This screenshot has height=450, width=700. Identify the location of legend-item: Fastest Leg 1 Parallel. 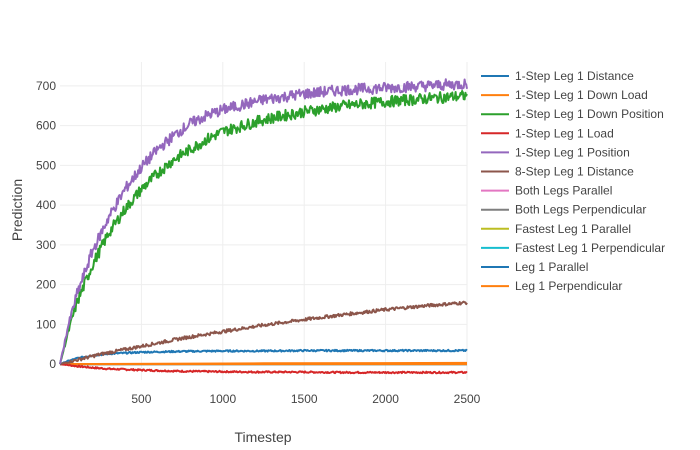
(556, 229).